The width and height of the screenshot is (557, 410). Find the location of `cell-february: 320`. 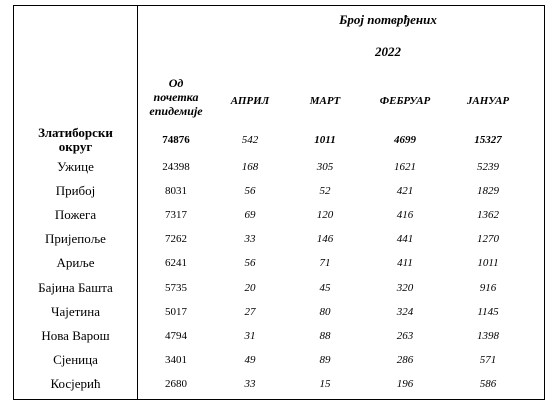

cell-february: 320 is located at coordinates (405, 287).